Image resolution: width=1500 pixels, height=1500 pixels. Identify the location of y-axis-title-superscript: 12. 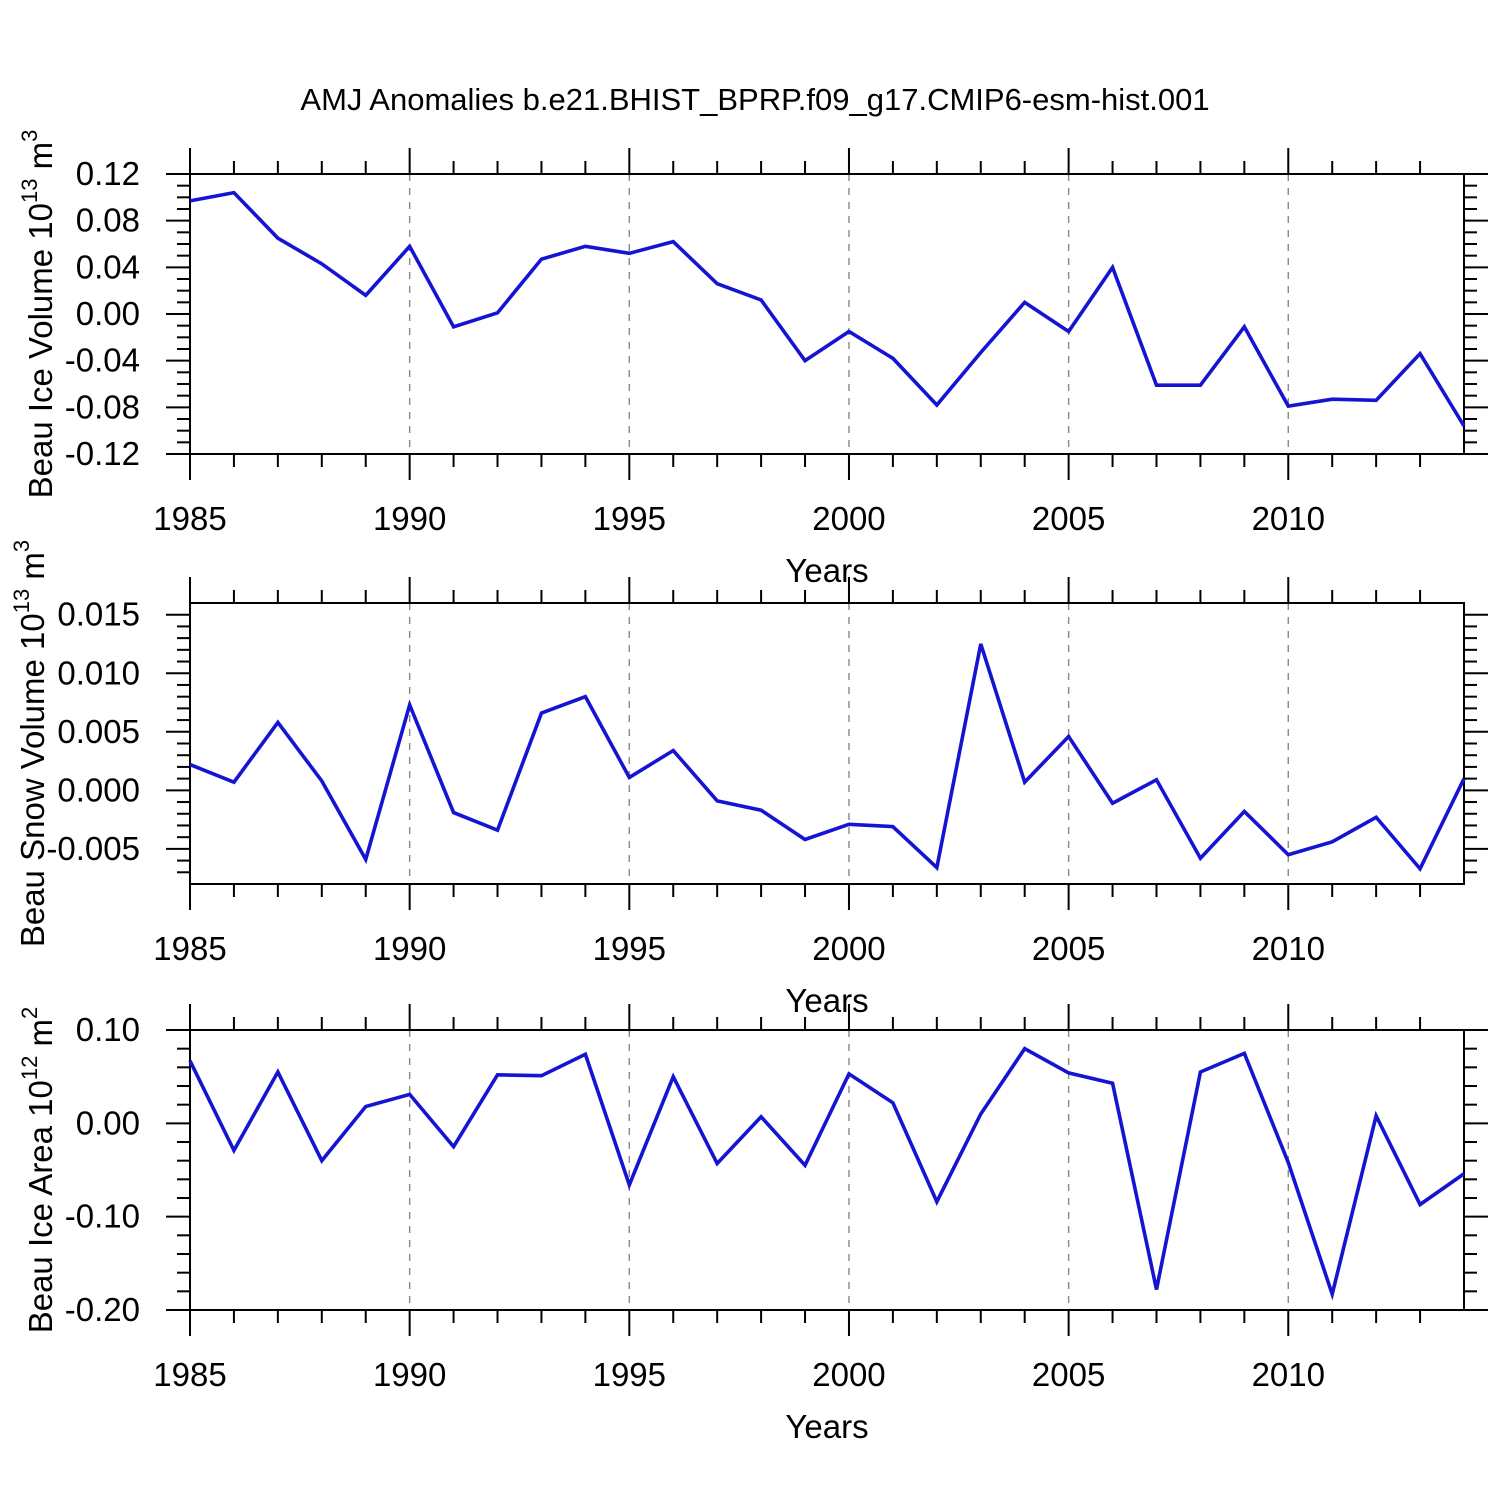
(29, 1068).